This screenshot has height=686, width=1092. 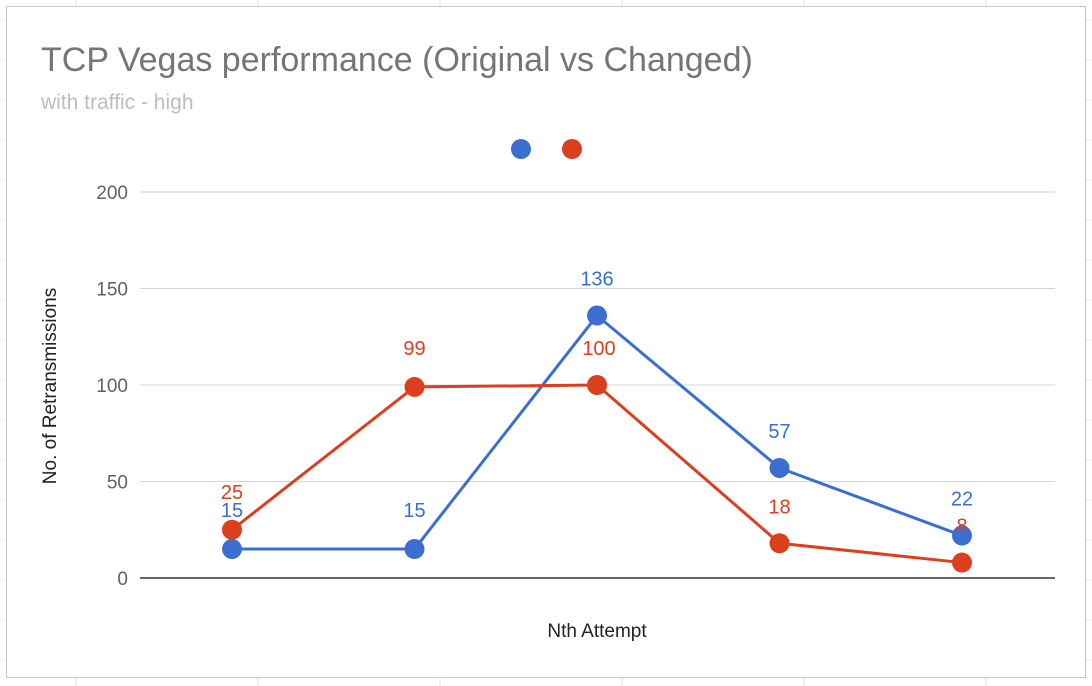 What do you see at coordinates (232, 493) in the screenshot?
I see `series-2-data-label: 25` at bounding box center [232, 493].